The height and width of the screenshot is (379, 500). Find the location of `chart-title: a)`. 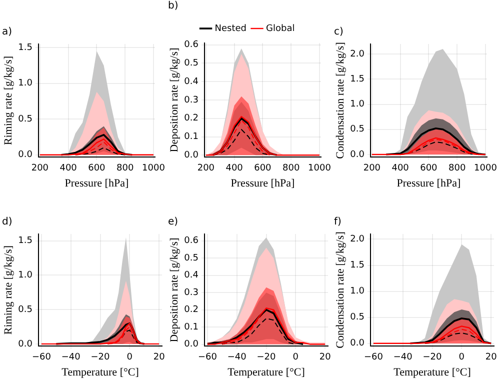

chart-title: a) is located at coordinates (7, 32).